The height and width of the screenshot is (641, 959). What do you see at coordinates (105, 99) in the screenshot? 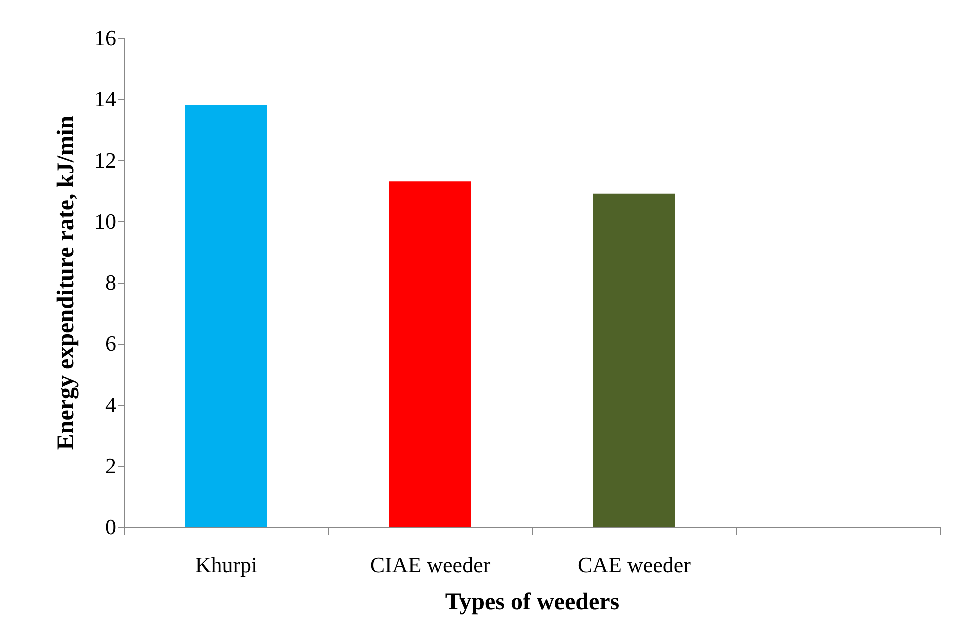
I see `y-tick-label: 14` at bounding box center [105, 99].